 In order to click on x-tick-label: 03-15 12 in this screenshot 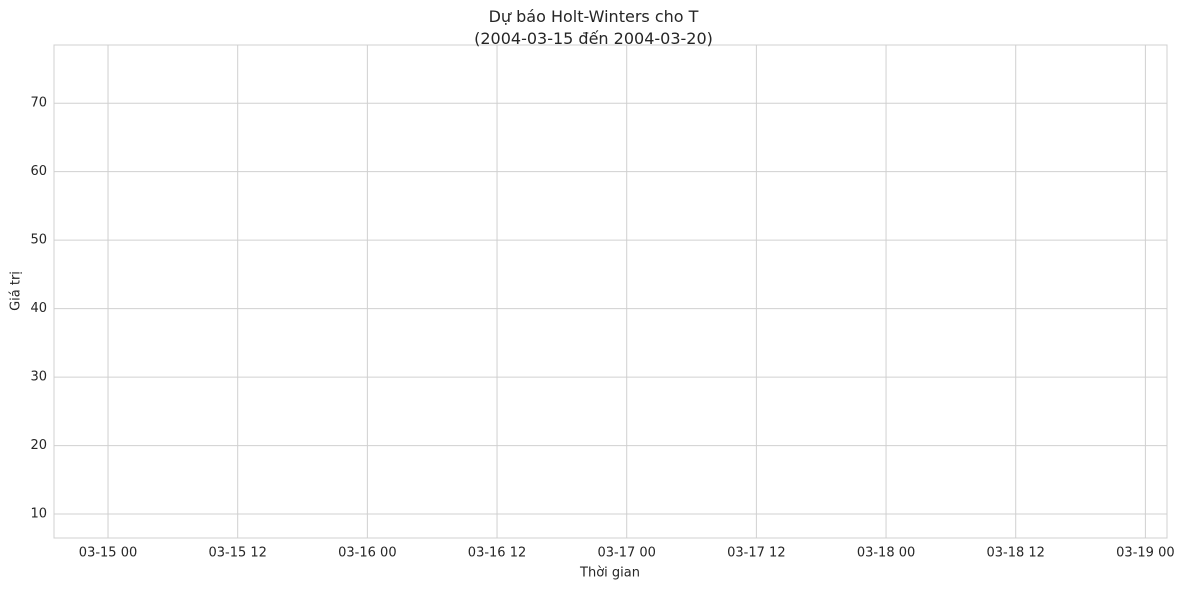, I will do `click(237, 553)`.